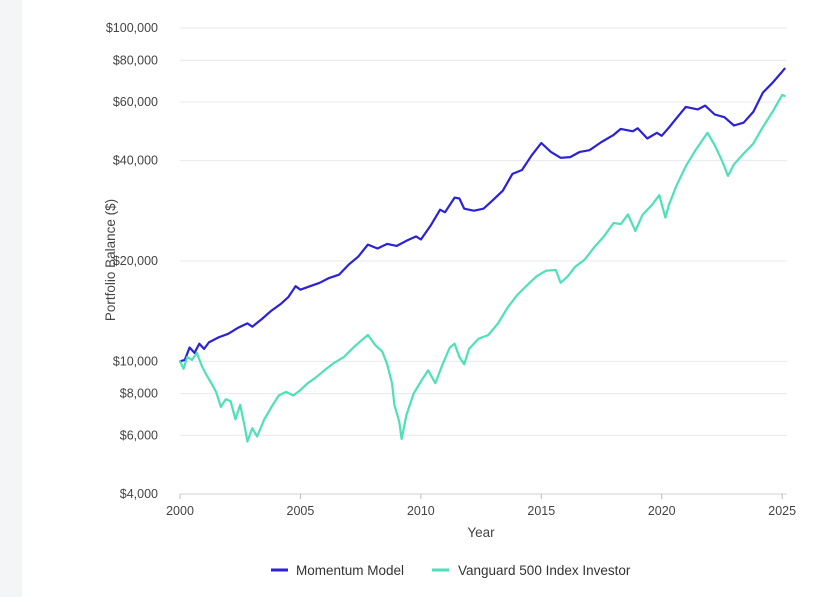 Image resolution: width=819 pixels, height=597 pixels. Describe the element at coordinates (110, 260) in the screenshot. I see `y-axis-title: Portfolio Balance ($)` at that location.